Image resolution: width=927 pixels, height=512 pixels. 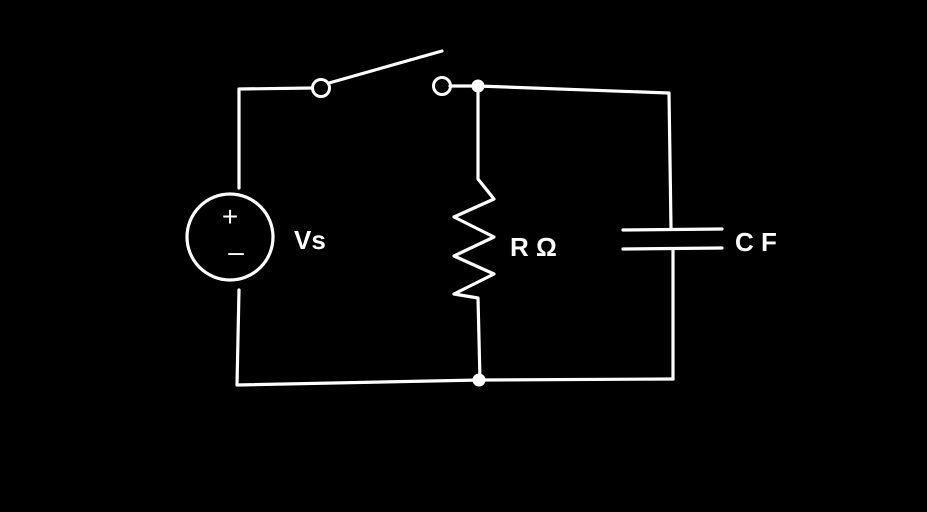 I want to click on switch-blade, so click(x=385, y=67).